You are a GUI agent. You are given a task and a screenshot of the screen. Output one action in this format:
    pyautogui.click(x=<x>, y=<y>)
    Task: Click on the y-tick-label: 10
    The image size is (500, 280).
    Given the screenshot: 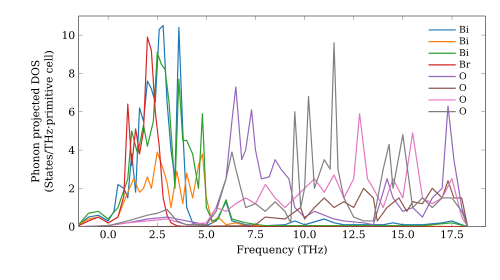 What is the action you would take?
    pyautogui.click(x=68, y=35)
    